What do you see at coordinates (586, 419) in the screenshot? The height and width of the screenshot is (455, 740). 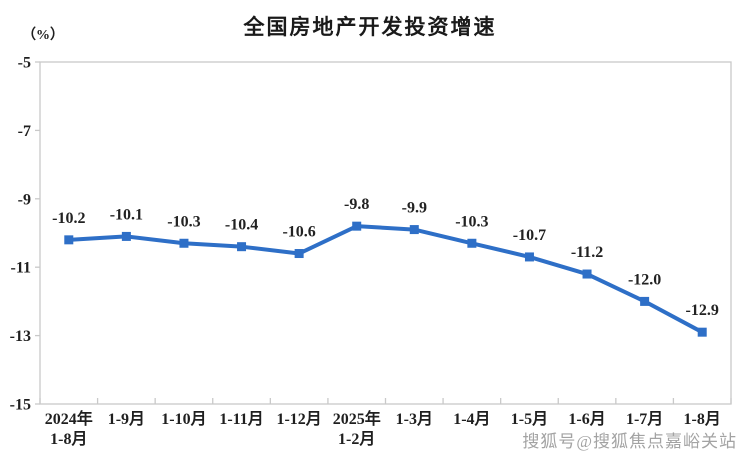 I see `x-axis-label: 1-6月` at bounding box center [586, 419].